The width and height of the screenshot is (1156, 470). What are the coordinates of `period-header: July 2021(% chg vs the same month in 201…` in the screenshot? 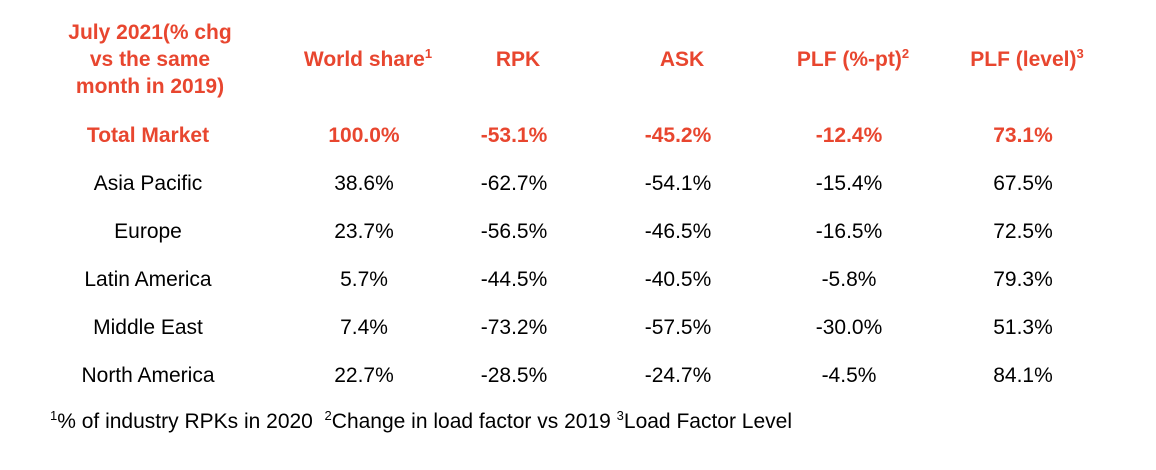 It's located at (150, 59).